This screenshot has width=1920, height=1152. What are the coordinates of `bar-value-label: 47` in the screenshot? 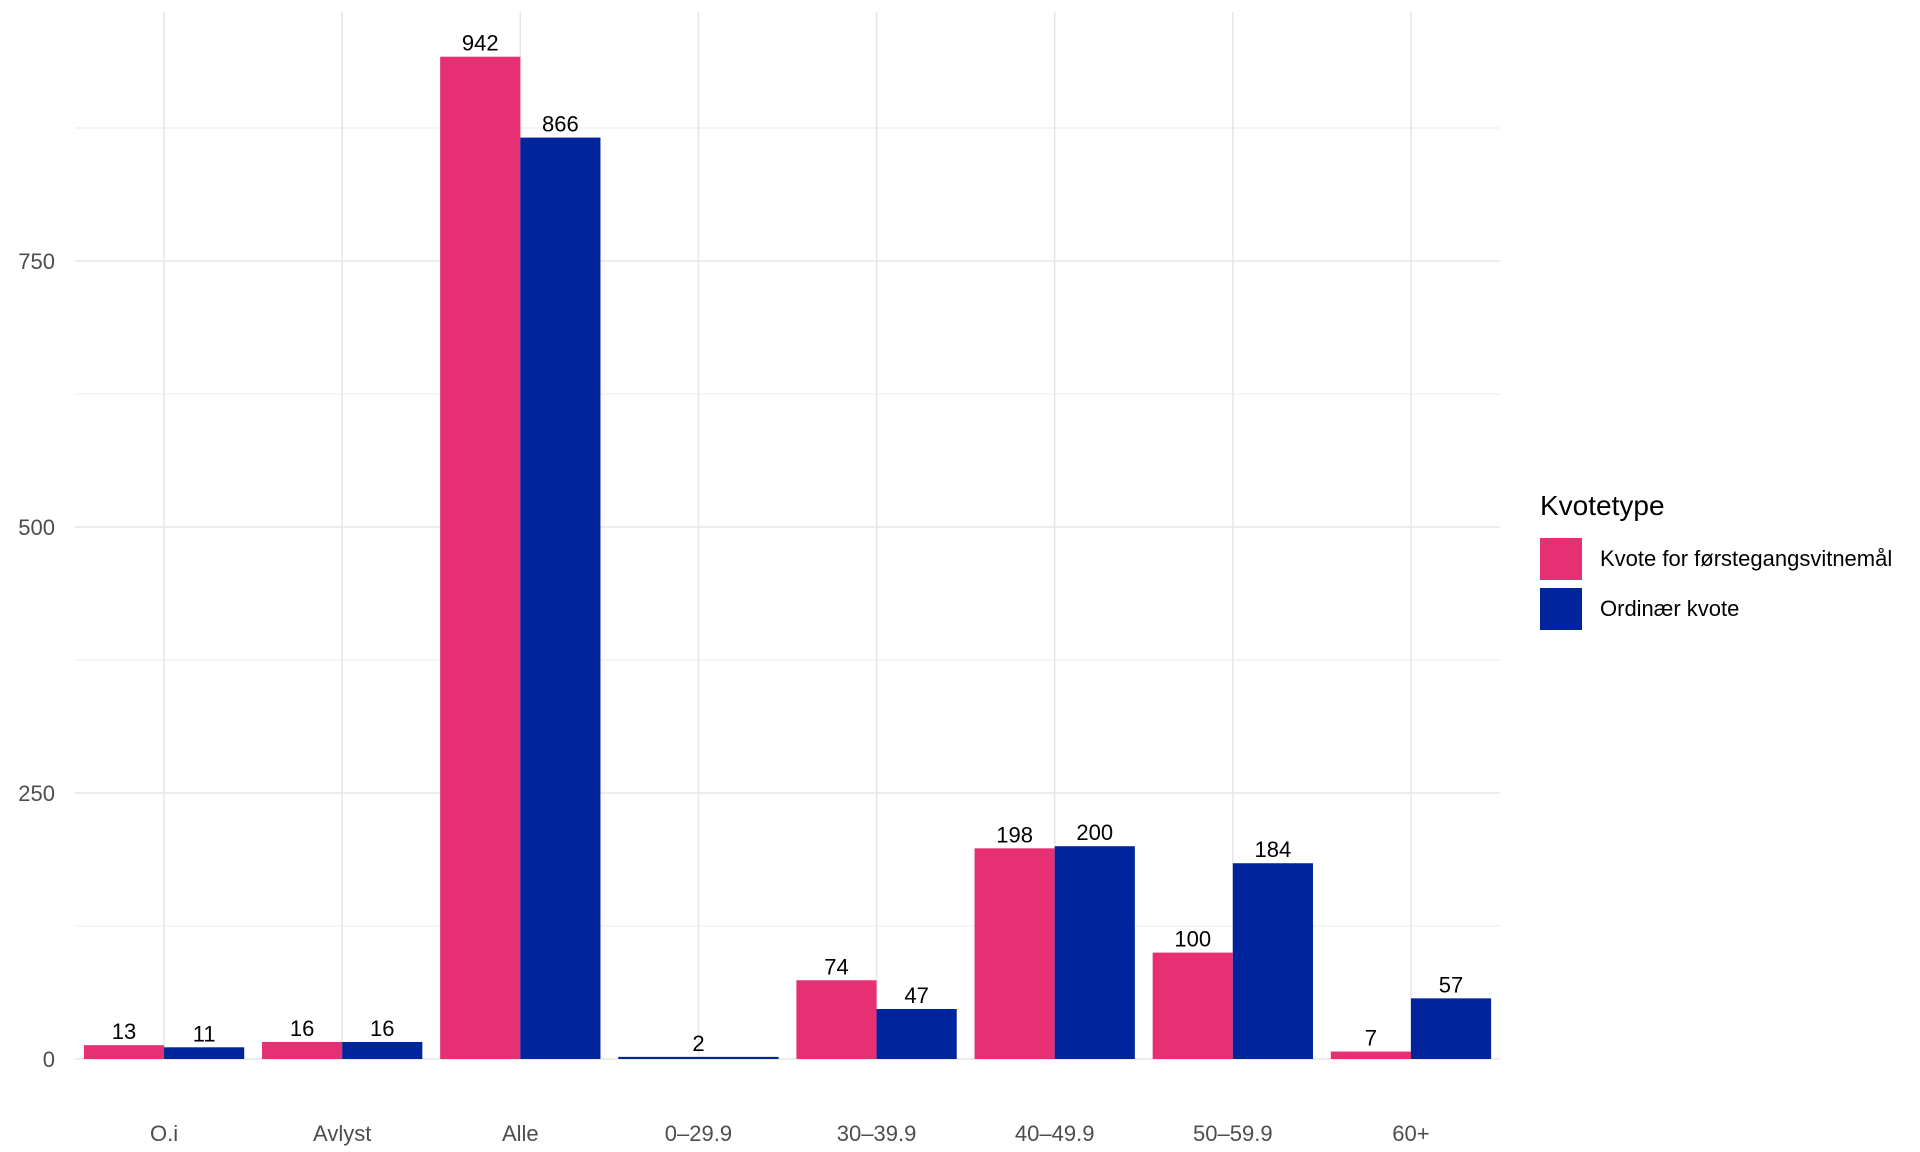 It's located at (916, 995).